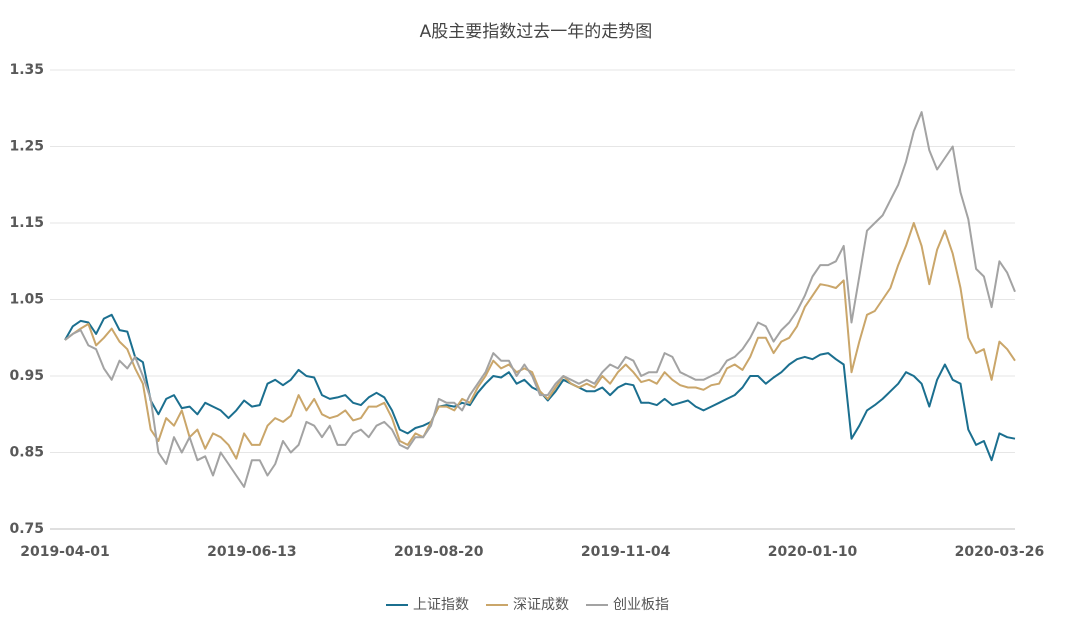 The height and width of the screenshot is (629, 1072). Describe the element at coordinates (252, 552) in the screenshot. I see `x-tick-label: 2019-06-13` at that location.